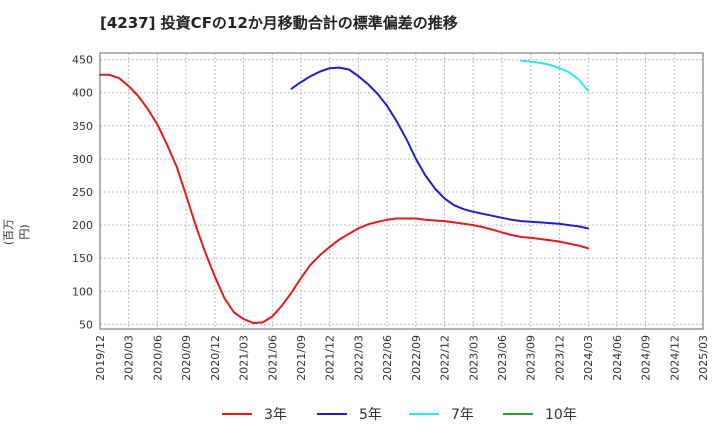 This screenshot has height=440, width=720. Describe the element at coordinates (416, 358) in the screenshot. I see `x-tick-label: 2022/09` at that location.